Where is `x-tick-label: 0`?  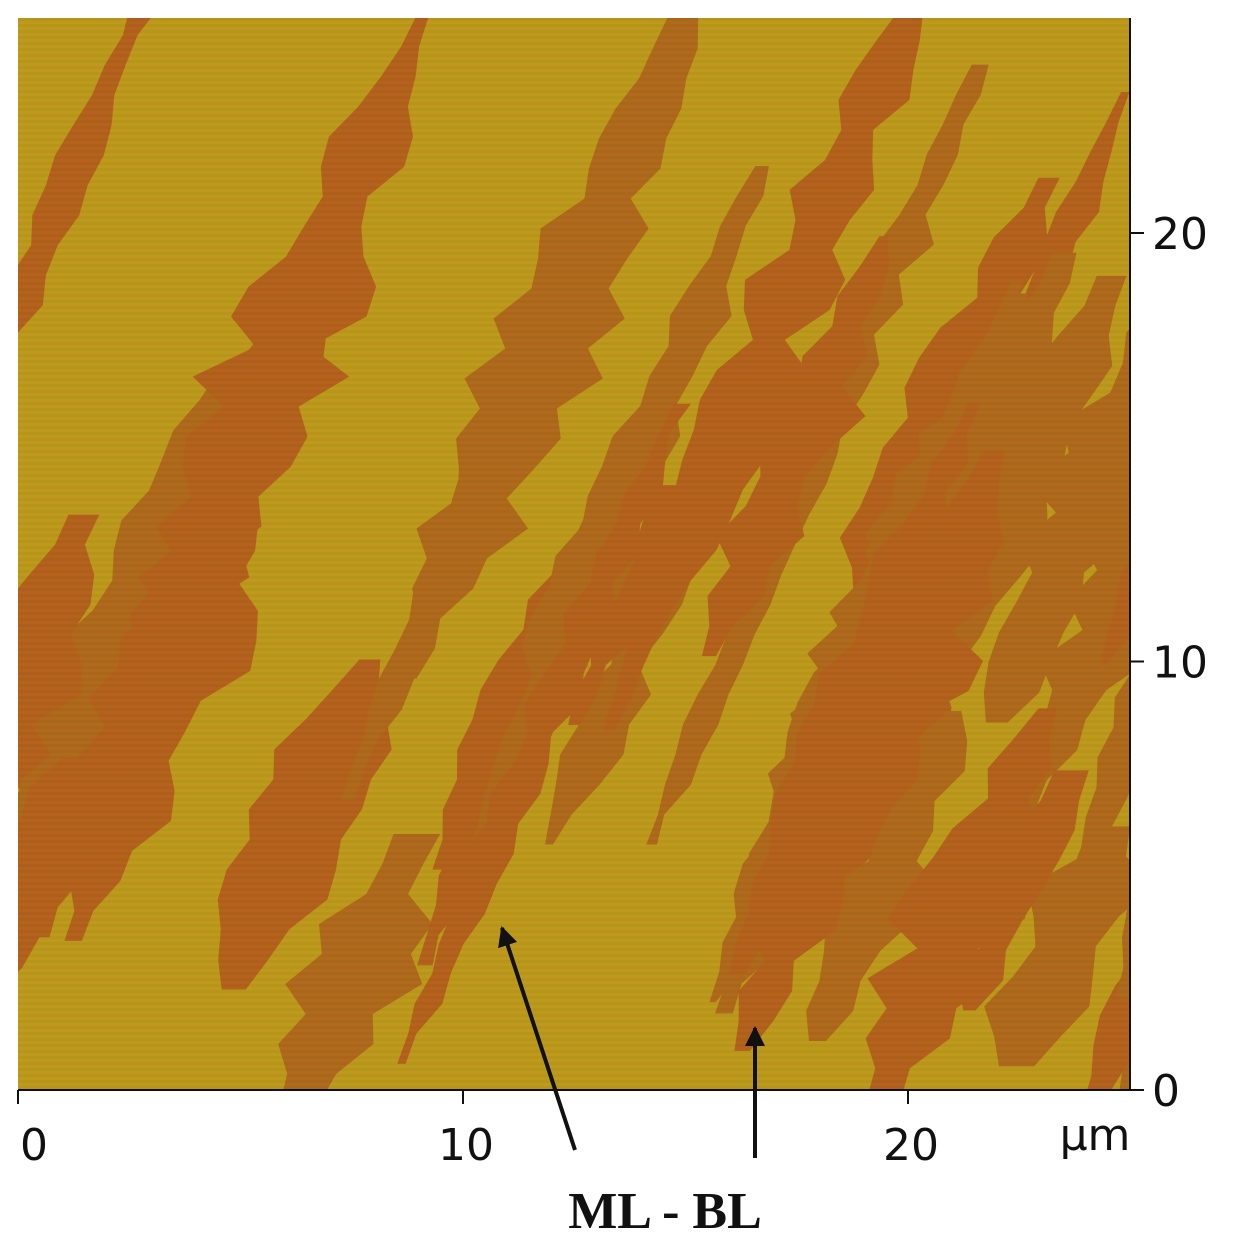 x-tick-label: 0 is located at coordinates (34, 1145).